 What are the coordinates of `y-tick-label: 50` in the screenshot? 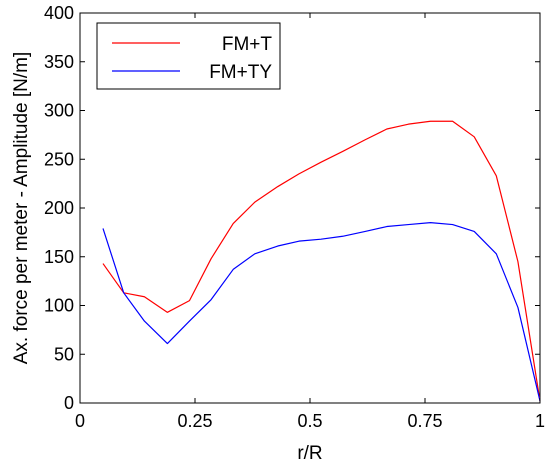 It's located at (64, 354).